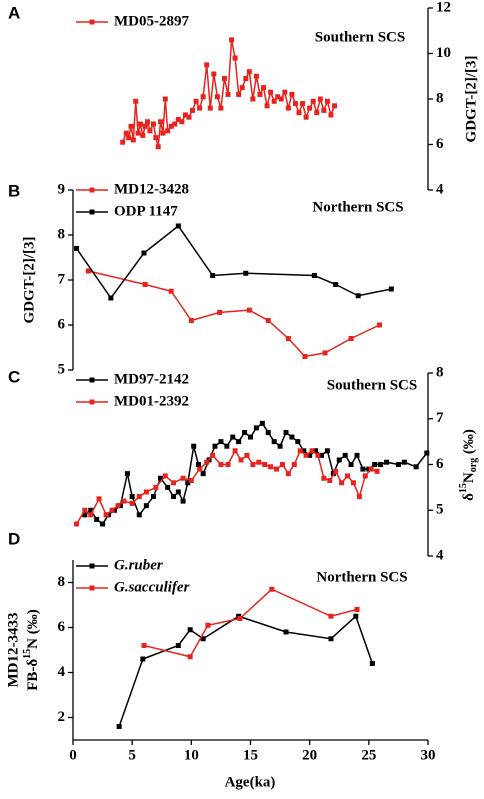  What do you see at coordinates (14, 12) in the screenshot?
I see `panel-label: A` at bounding box center [14, 12].